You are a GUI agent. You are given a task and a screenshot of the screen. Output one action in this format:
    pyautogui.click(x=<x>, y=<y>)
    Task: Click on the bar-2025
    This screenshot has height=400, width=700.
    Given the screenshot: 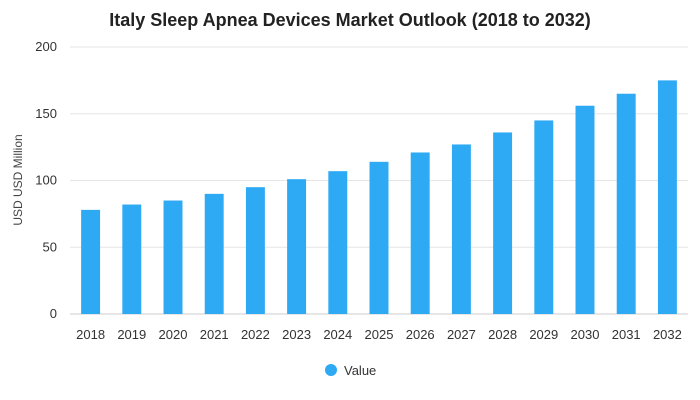 What is the action you would take?
    pyautogui.click(x=379, y=237)
    